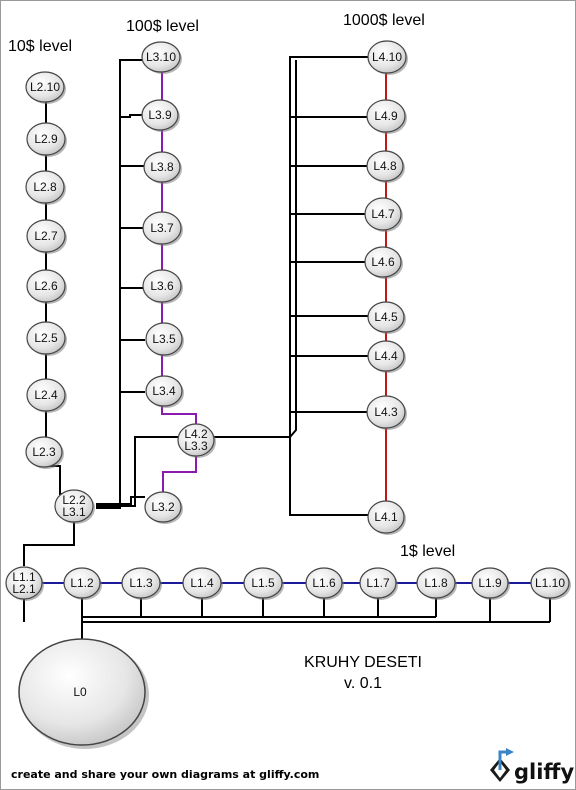 The width and height of the screenshot is (576, 790). I want to click on diagram-node-l3-4: L3.4, so click(164, 391).